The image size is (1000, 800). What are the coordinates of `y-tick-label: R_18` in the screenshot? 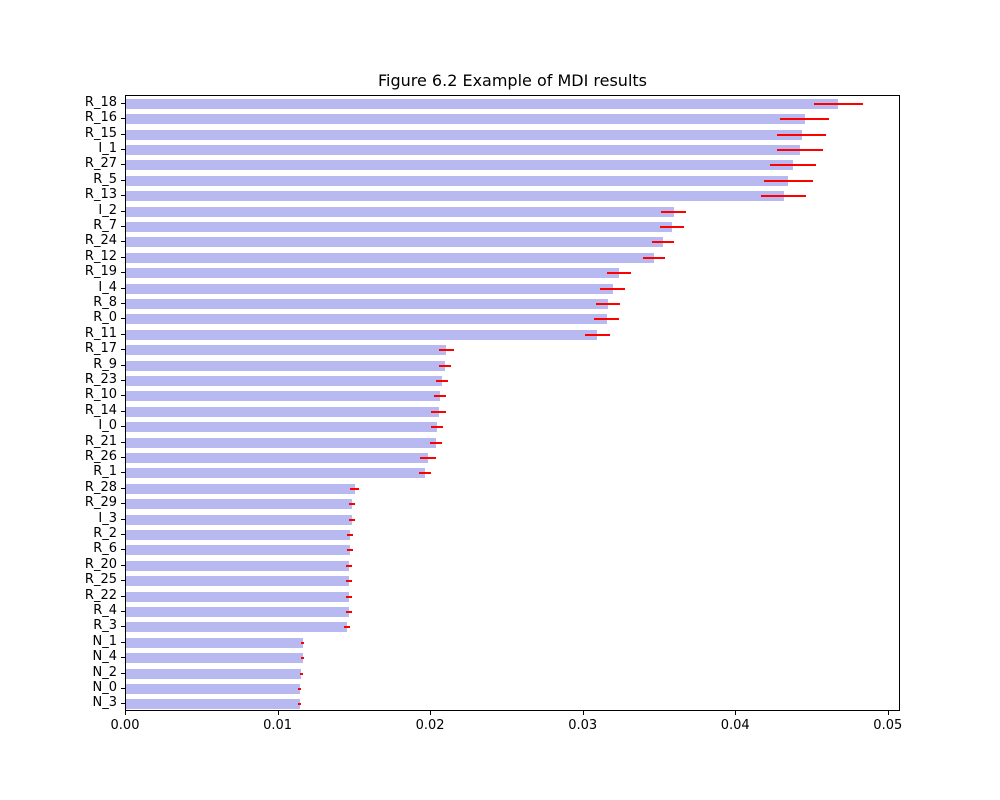 It's located at (100, 102).